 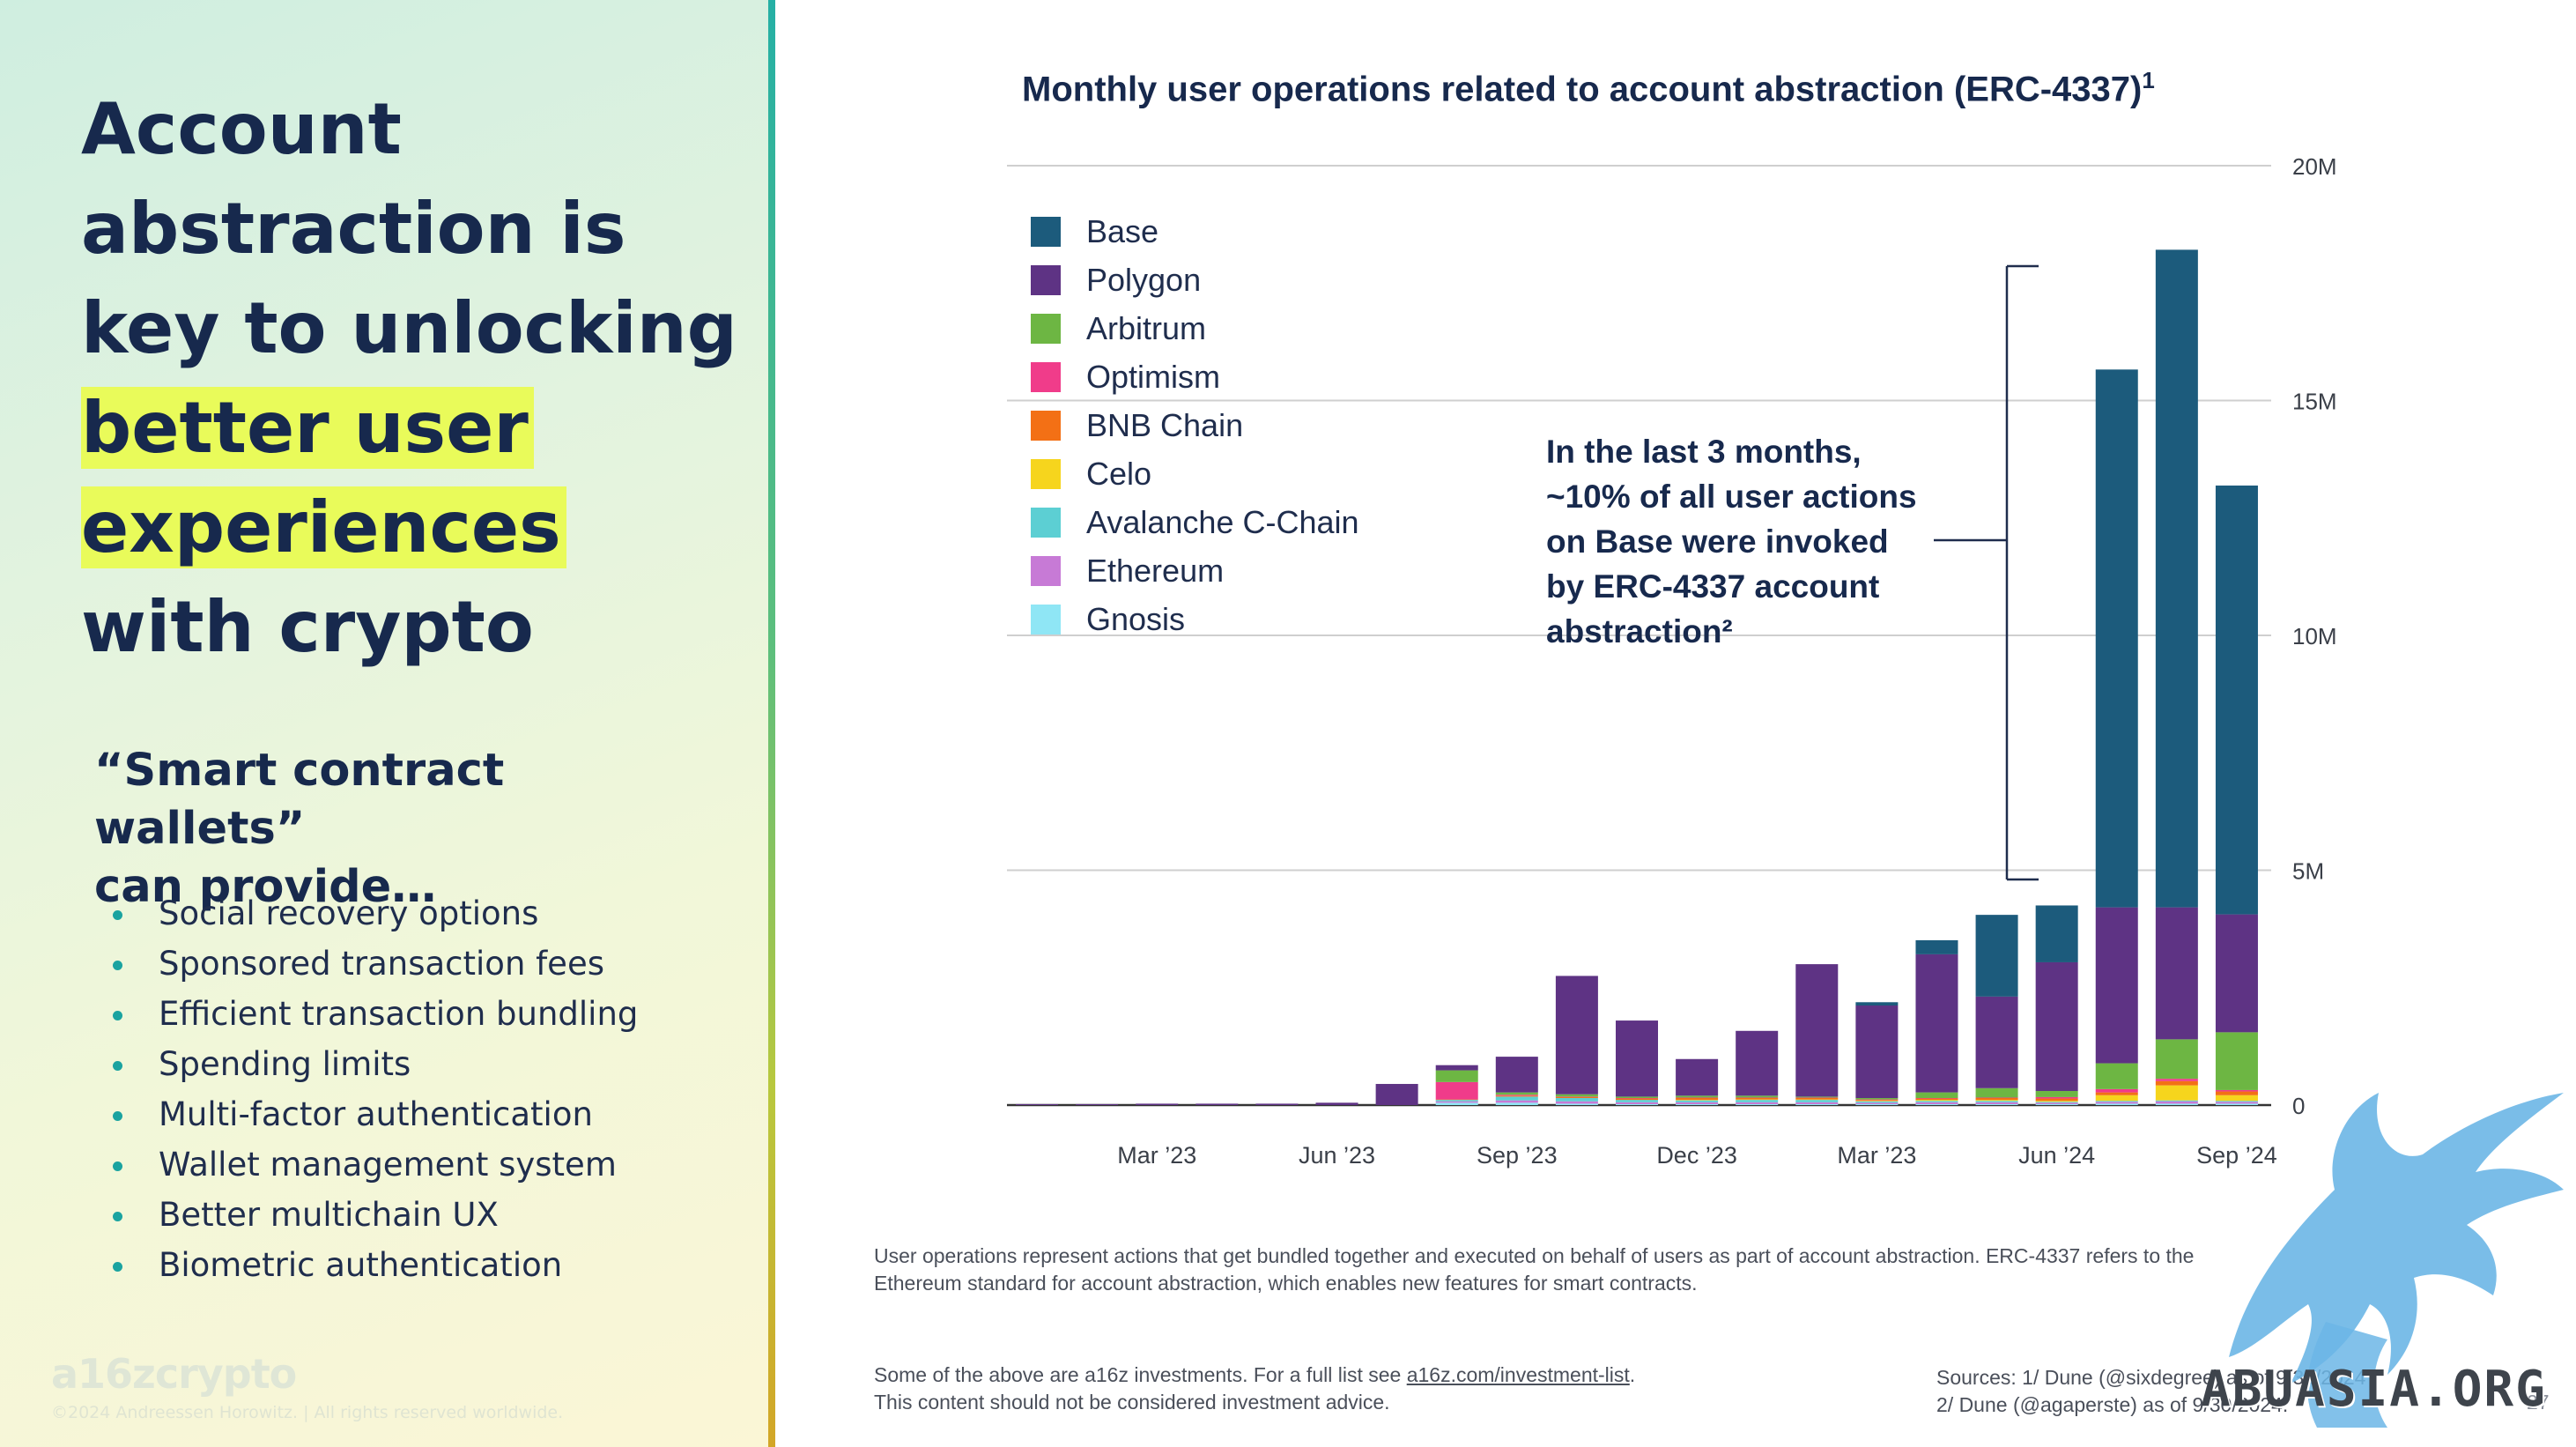 What do you see at coordinates (372, 1265) in the screenshot?
I see `list-item: Biometric authentication` at bounding box center [372, 1265].